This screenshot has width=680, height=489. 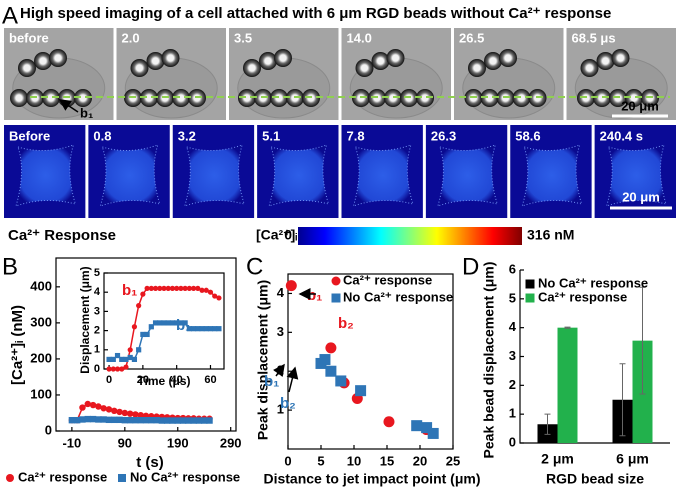 I want to click on x-tick-label: 2 μm, so click(x=557, y=459).